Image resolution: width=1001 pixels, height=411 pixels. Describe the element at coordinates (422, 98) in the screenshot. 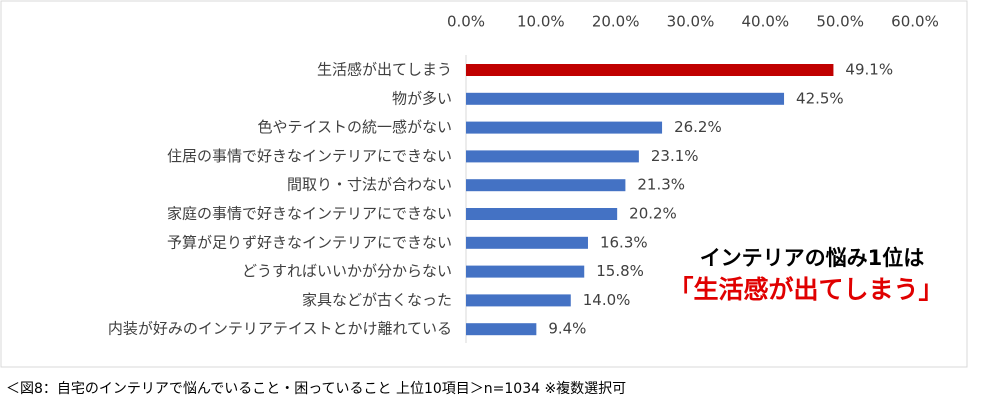

I see `y-tick-label: 物が多い` at that location.